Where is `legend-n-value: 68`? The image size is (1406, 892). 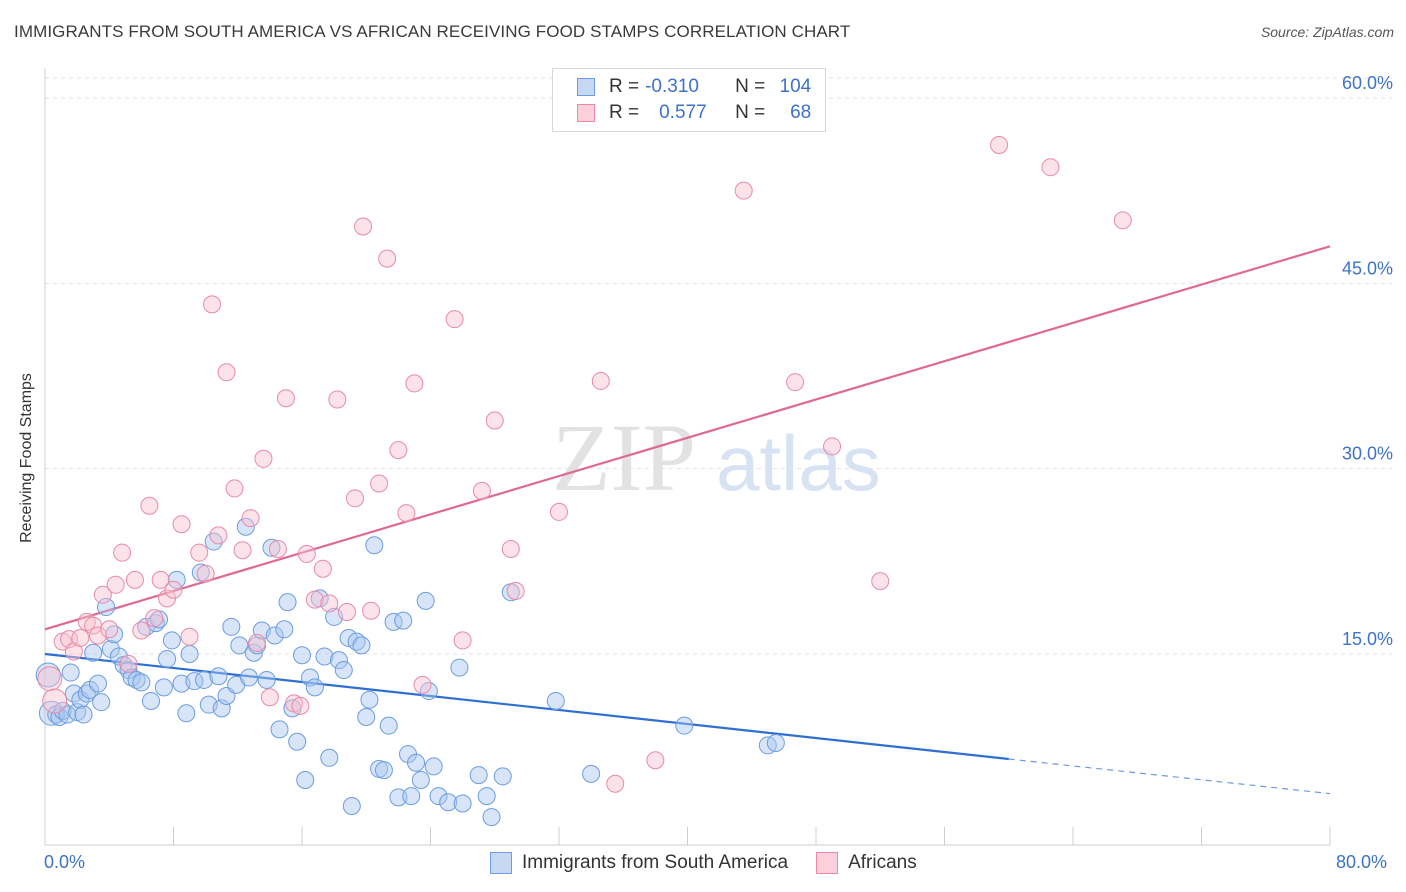
legend-n-value: 68 is located at coordinates (801, 112).